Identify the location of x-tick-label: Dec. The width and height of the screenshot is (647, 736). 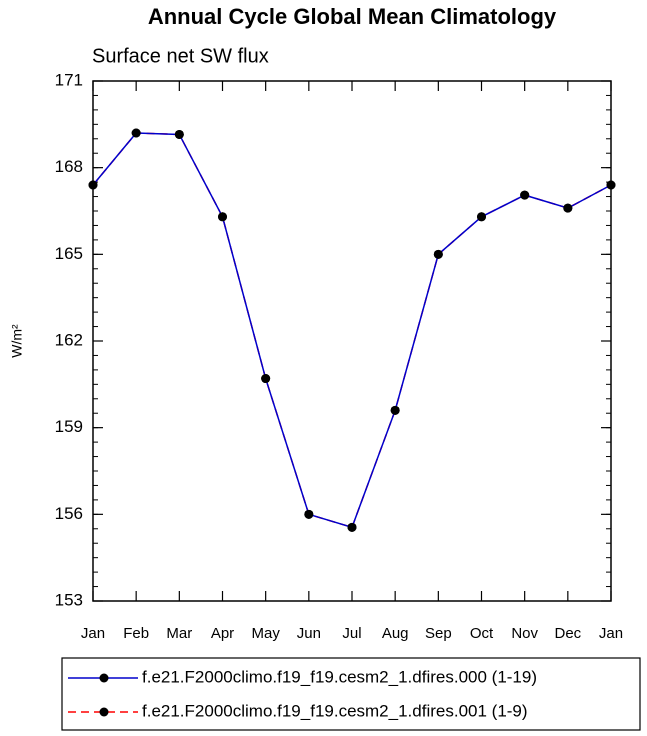
(567, 633).